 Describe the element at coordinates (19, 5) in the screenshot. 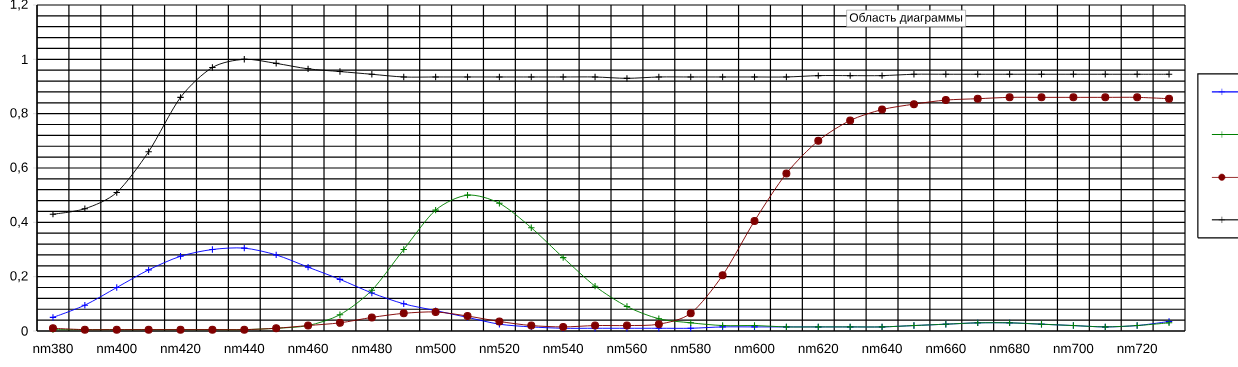

I see `y-tick-label: 1,2` at that location.